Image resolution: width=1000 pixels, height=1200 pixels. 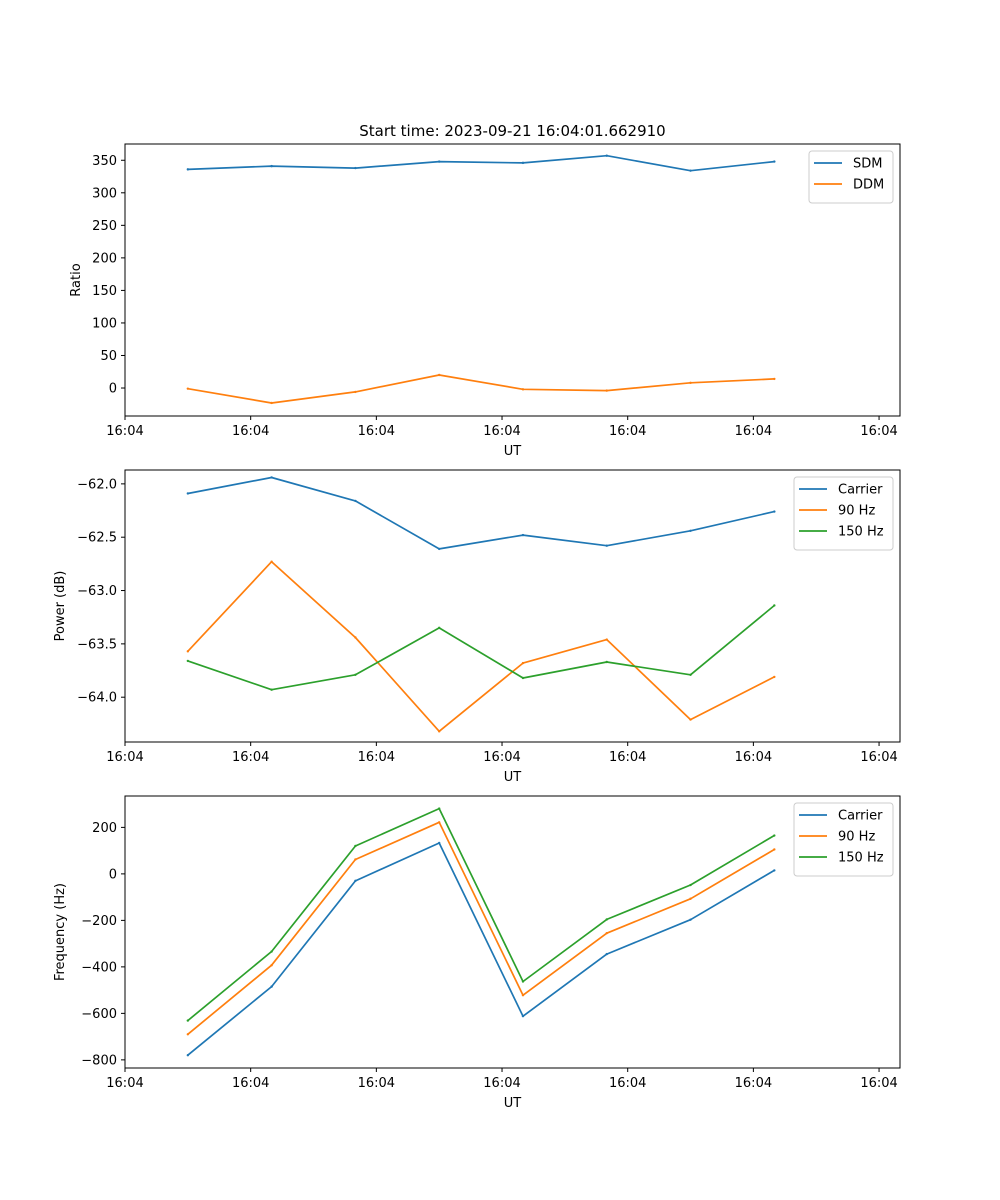 What do you see at coordinates (99, 1060) in the screenshot?
I see `y-tick-label: −800` at bounding box center [99, 1060].